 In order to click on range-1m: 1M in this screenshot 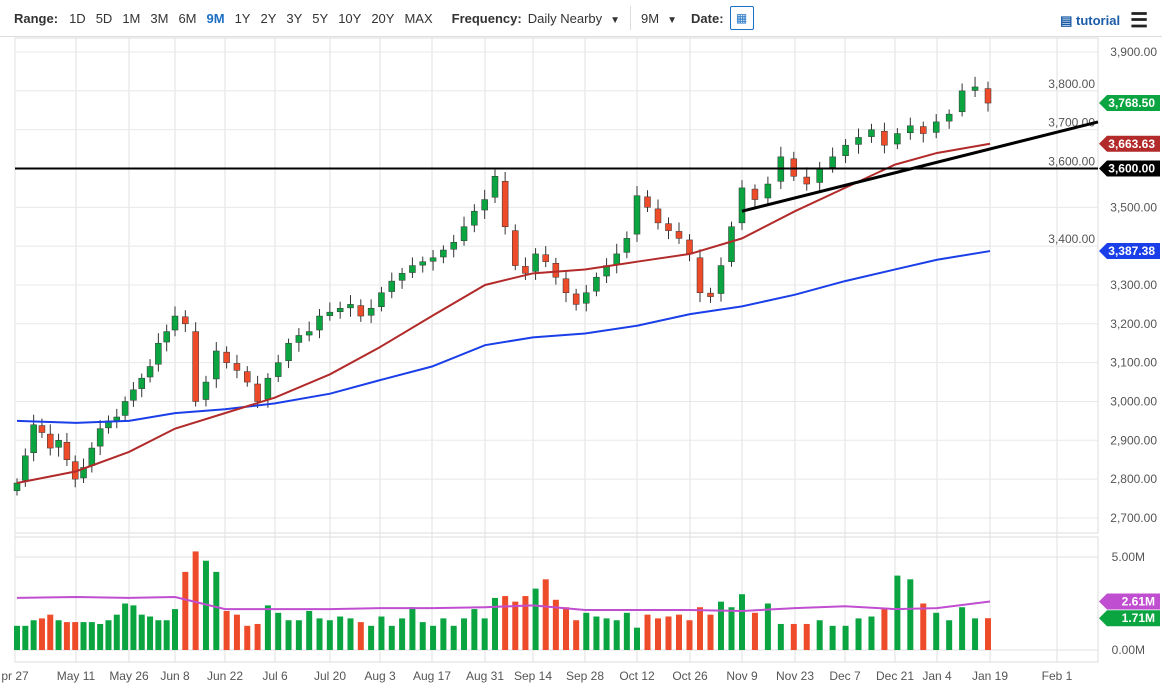, I will do `click(131, 18)`.